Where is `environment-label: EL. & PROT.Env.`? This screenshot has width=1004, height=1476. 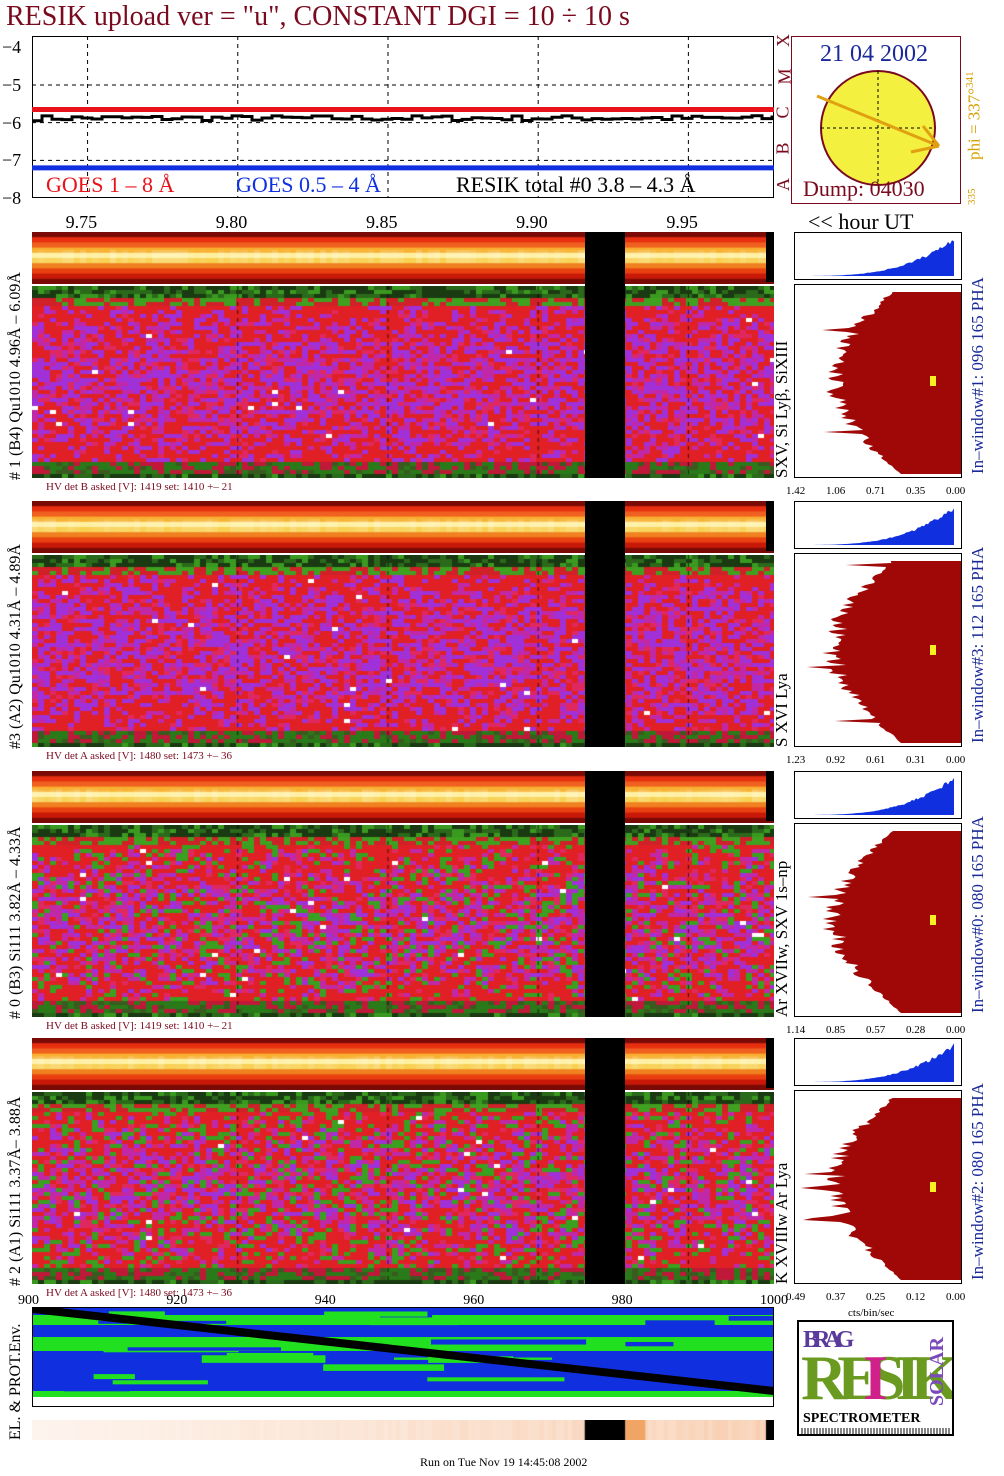
environment-label: EL. & PROT.Env. is located at coordinates (15, 1381).